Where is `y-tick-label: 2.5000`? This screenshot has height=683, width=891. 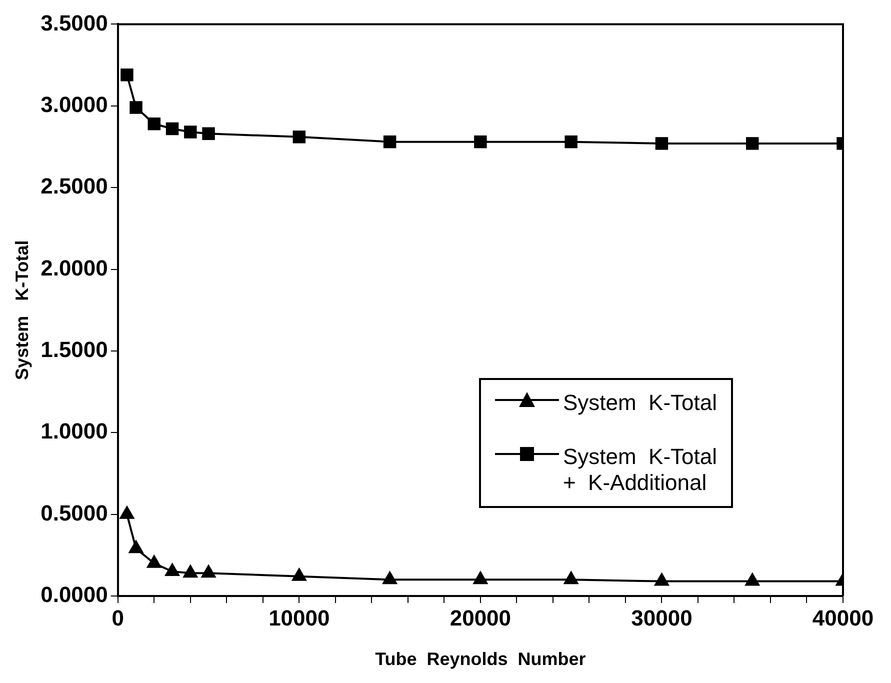 y-tick-label: 2.5000 is located at coordinates (74, 186).